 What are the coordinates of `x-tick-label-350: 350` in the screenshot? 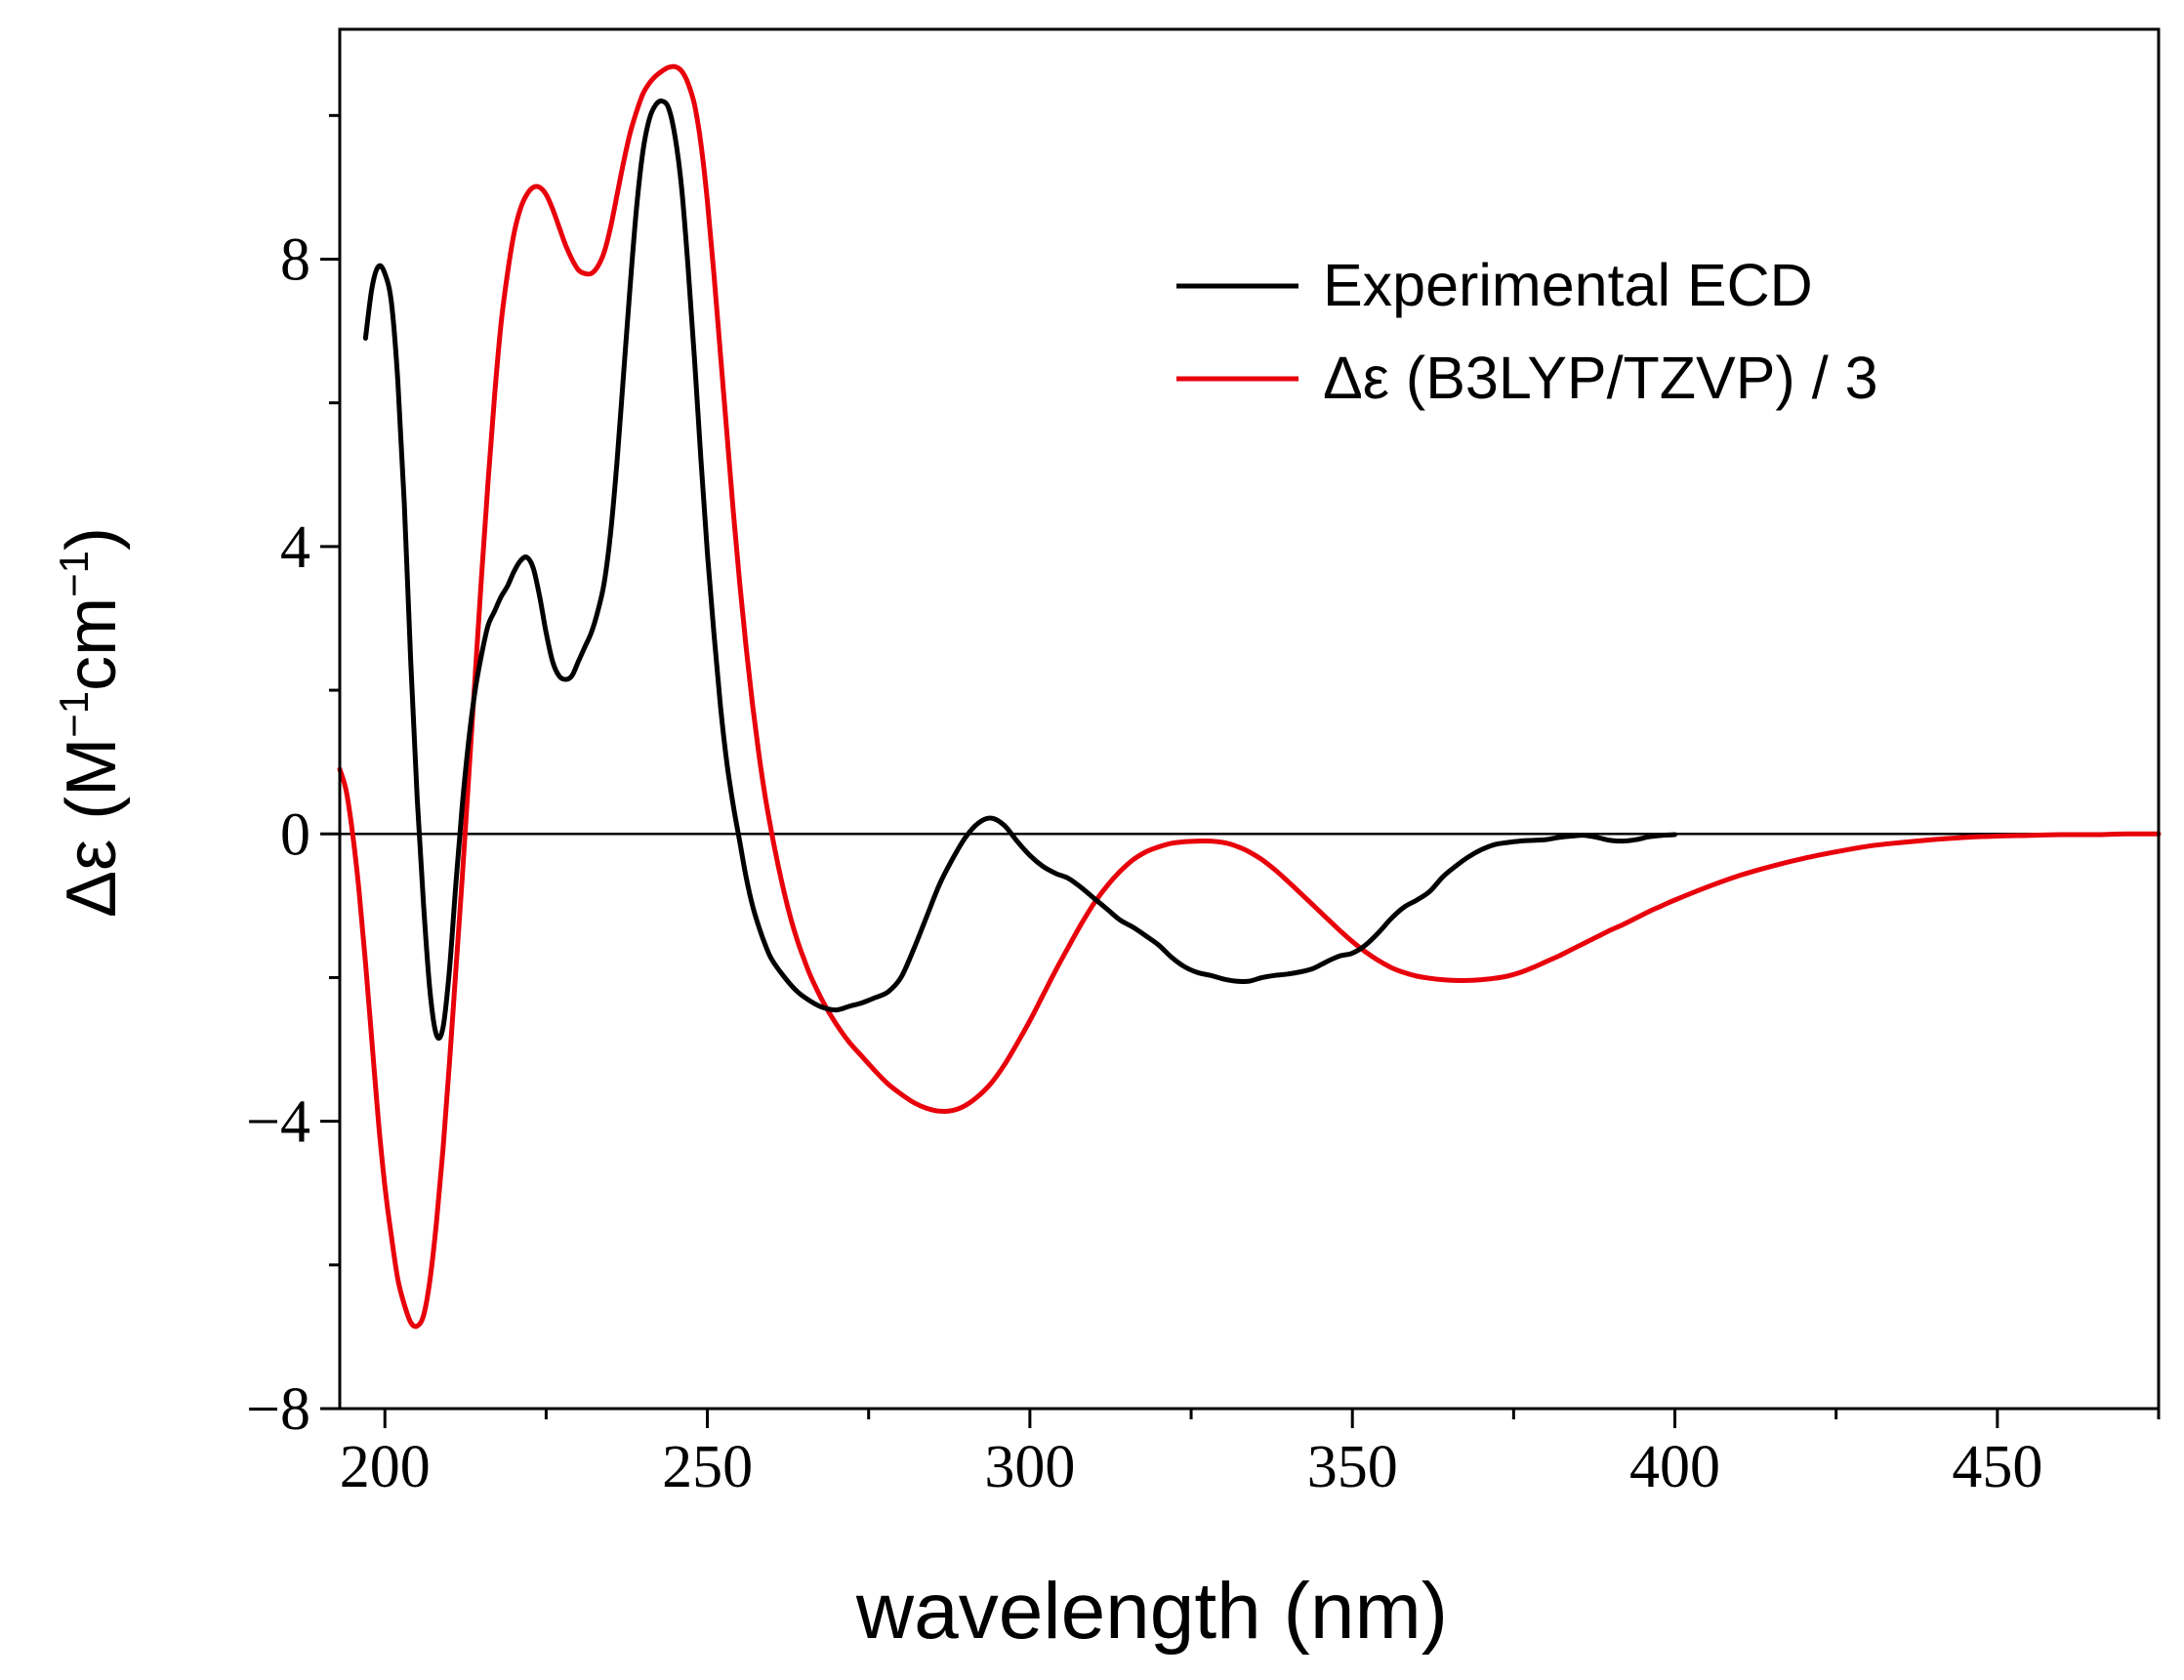 It's located at (1352, 1467).